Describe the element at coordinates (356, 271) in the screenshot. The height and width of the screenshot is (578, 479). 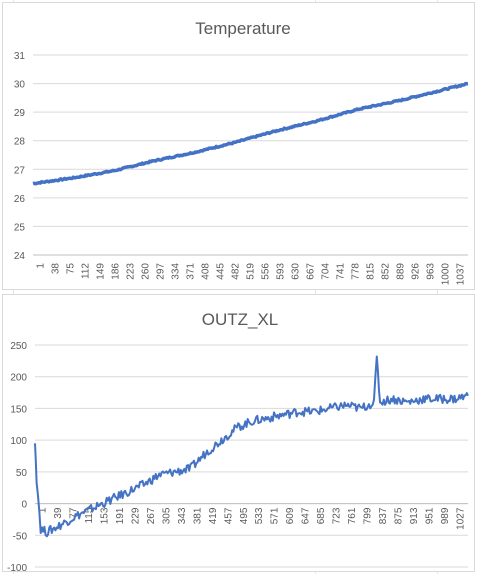
I see `x-tick-label: 778` at that location.